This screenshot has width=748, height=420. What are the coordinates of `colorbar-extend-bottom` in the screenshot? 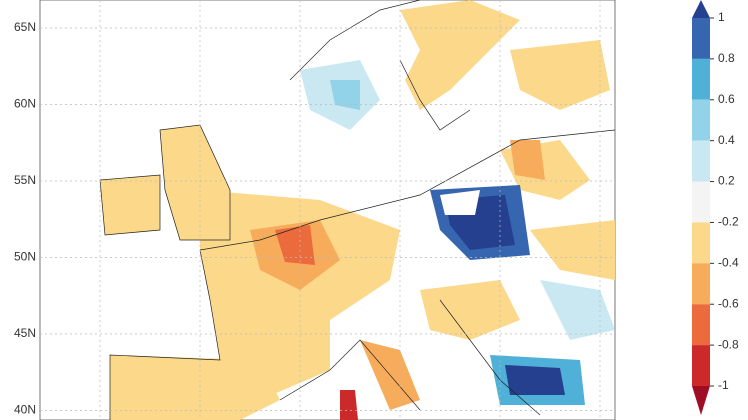 It's located at (701, 400).